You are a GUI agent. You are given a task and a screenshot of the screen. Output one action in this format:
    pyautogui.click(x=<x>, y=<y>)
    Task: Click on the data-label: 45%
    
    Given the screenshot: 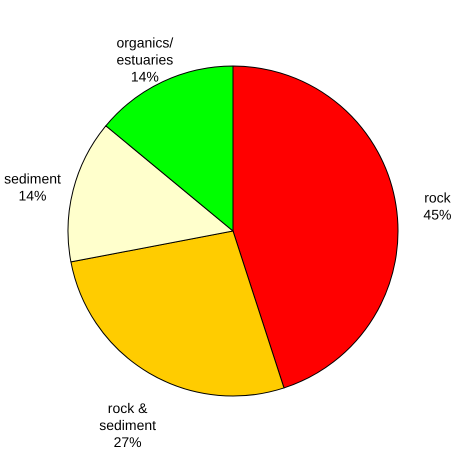 What is the action you would take?
    pyautogui.click(x=437, y=214)
    